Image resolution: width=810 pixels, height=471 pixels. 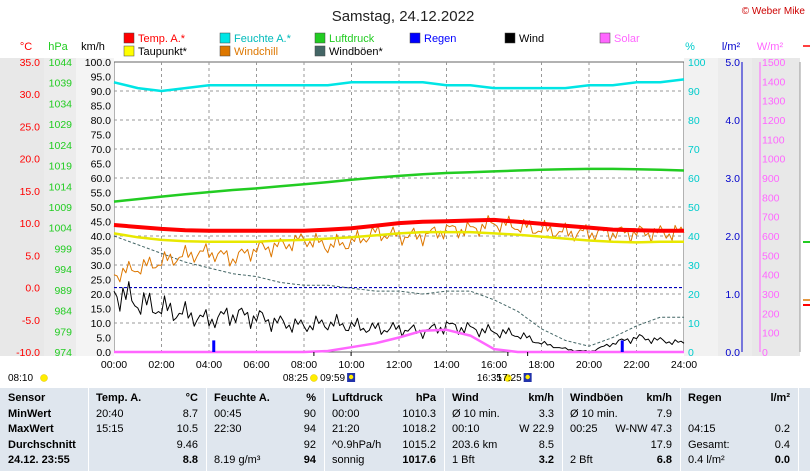 I want to click on rain-tick-label: 2.0, so click(x=732, y=237).